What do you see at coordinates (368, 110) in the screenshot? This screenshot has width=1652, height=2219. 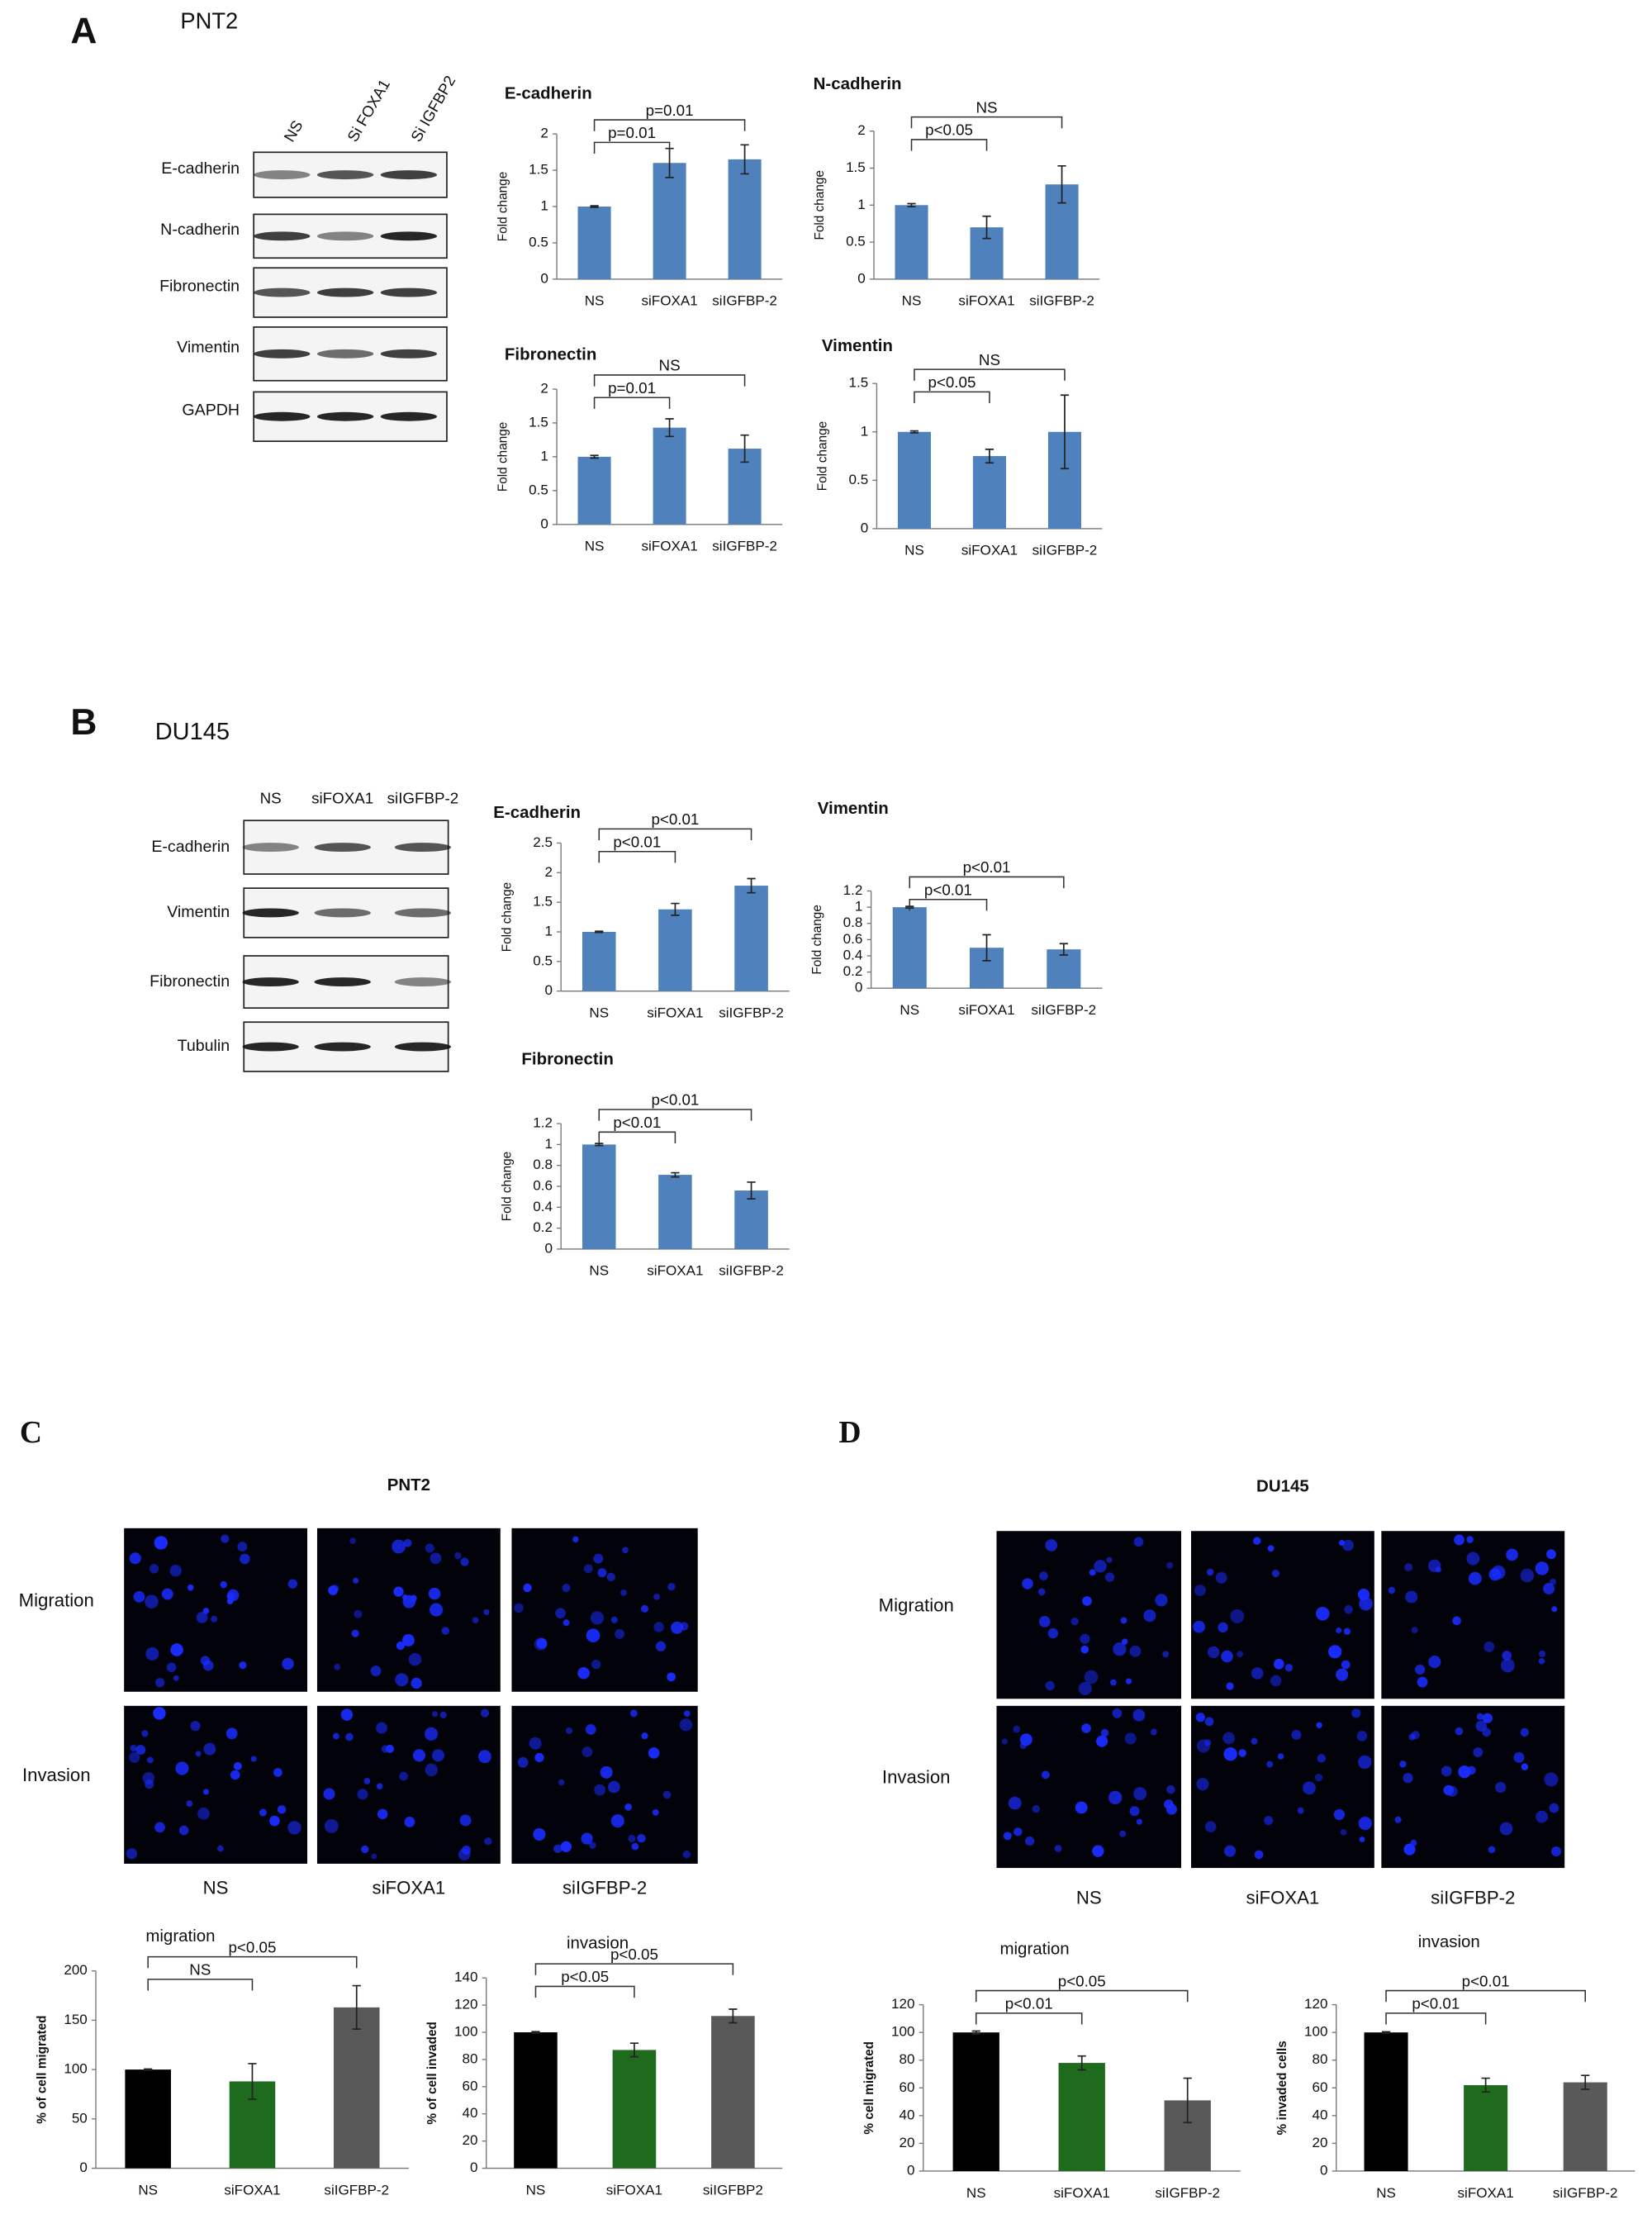 I see `lane-label: Si FOXA1` at bounding box center [368, 110].